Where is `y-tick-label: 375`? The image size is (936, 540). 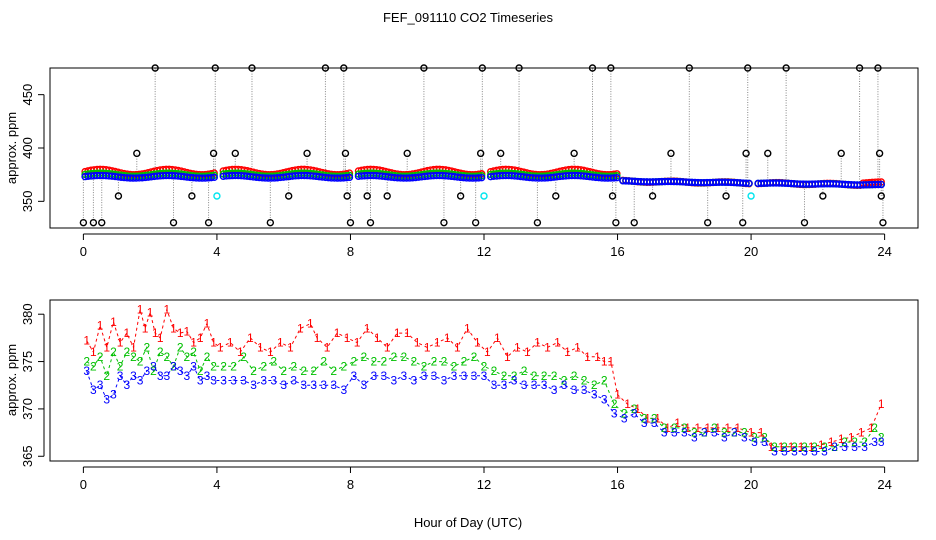
y-tick-label: 375 is located at coordinates (27, 362).